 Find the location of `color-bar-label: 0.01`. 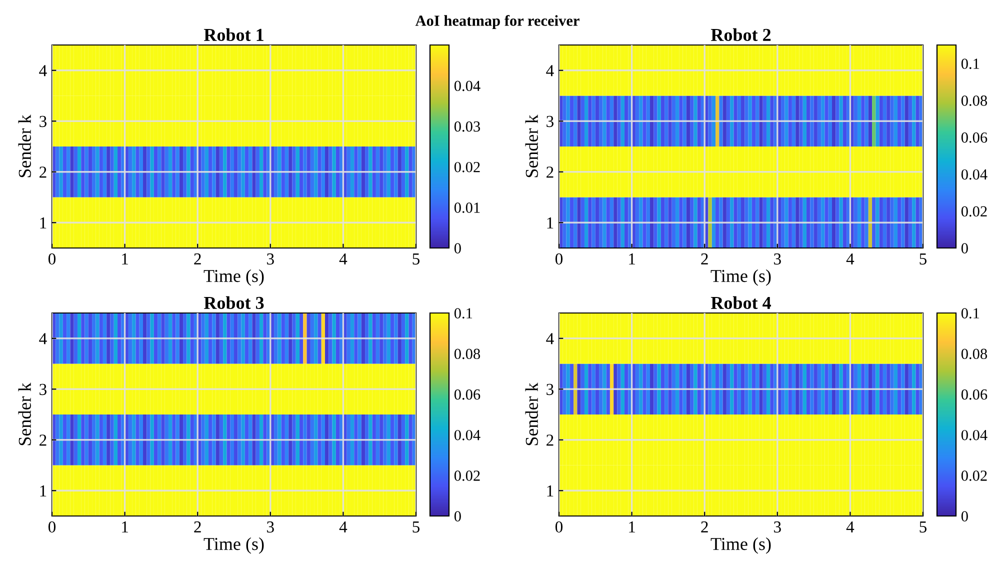

color-bar-label: 0.01 is located at coordinates (467, 207).